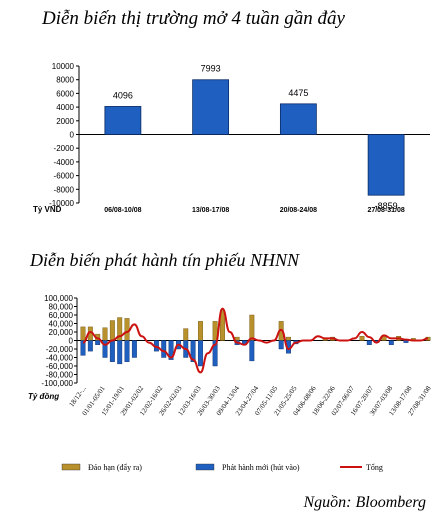 The width and height of the screenshot is (442, 520). What do you see at coordinates (47, 209) in the screenshot?
I see `y-unit-label: Tỷ VND` at bounding box center [47, 209].